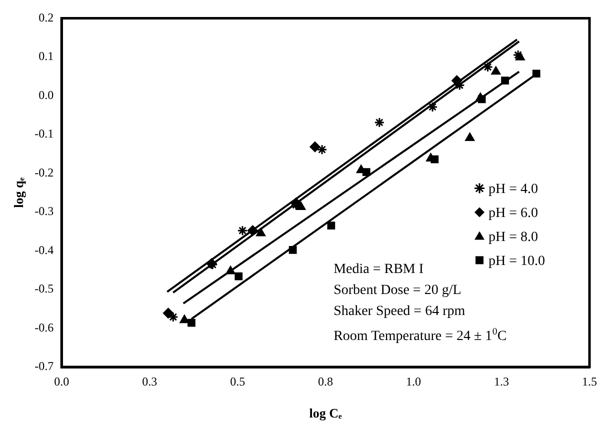 This screenshot has width=600, height=434. What do you see at coordinates (238, 381) in the screenshot?
I see `x-tick-label: 0.5` at bounding box center [238, 381].